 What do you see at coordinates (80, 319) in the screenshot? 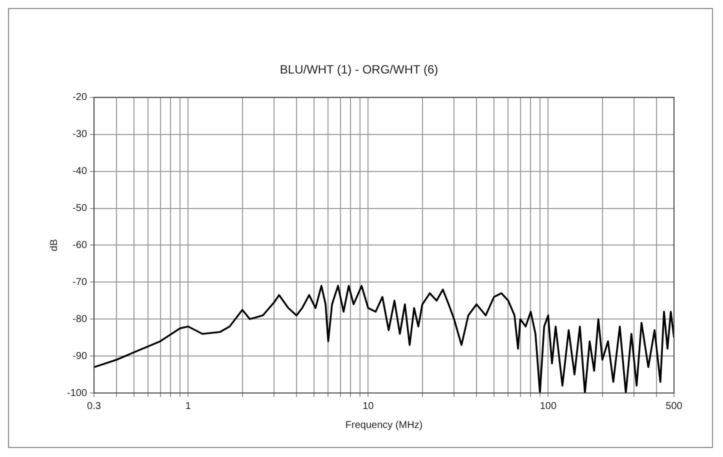
I see `y-tick-label: -80` at bounding box center [80, 319].